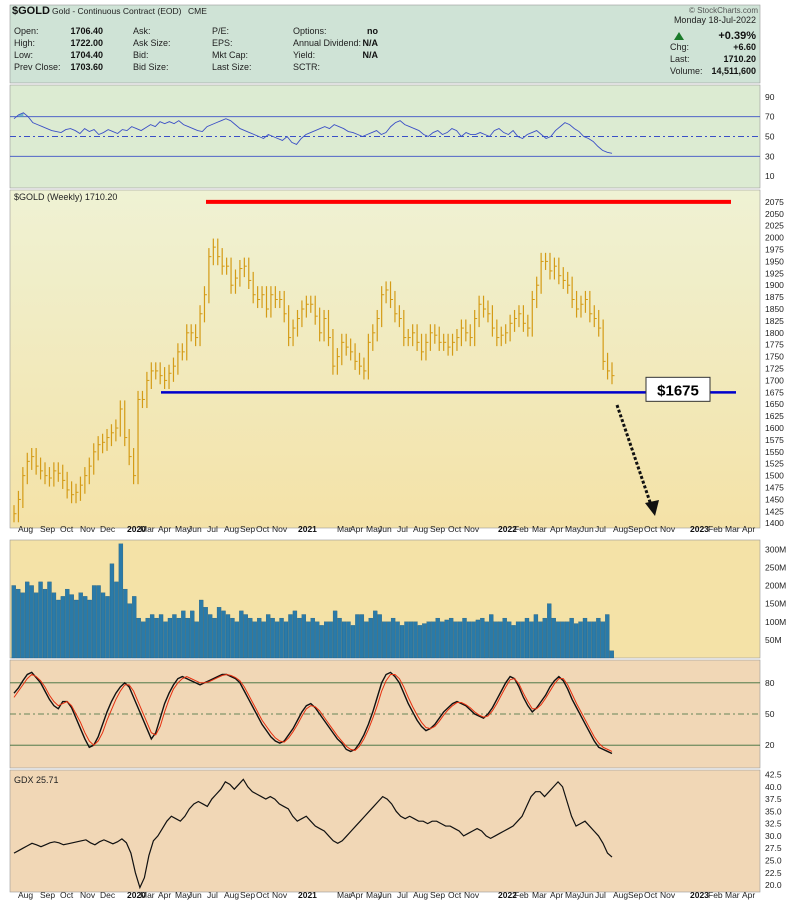  I want to click on y-tick-label: 2075, so click(774, 202).